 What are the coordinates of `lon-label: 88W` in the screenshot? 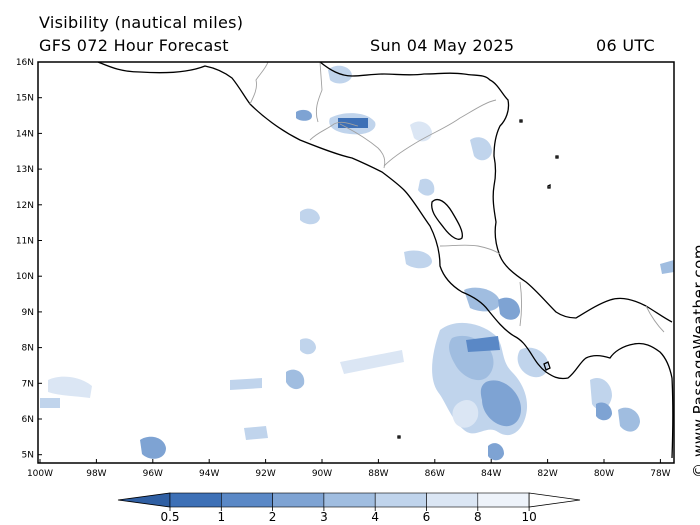 It's located at (378, 474).